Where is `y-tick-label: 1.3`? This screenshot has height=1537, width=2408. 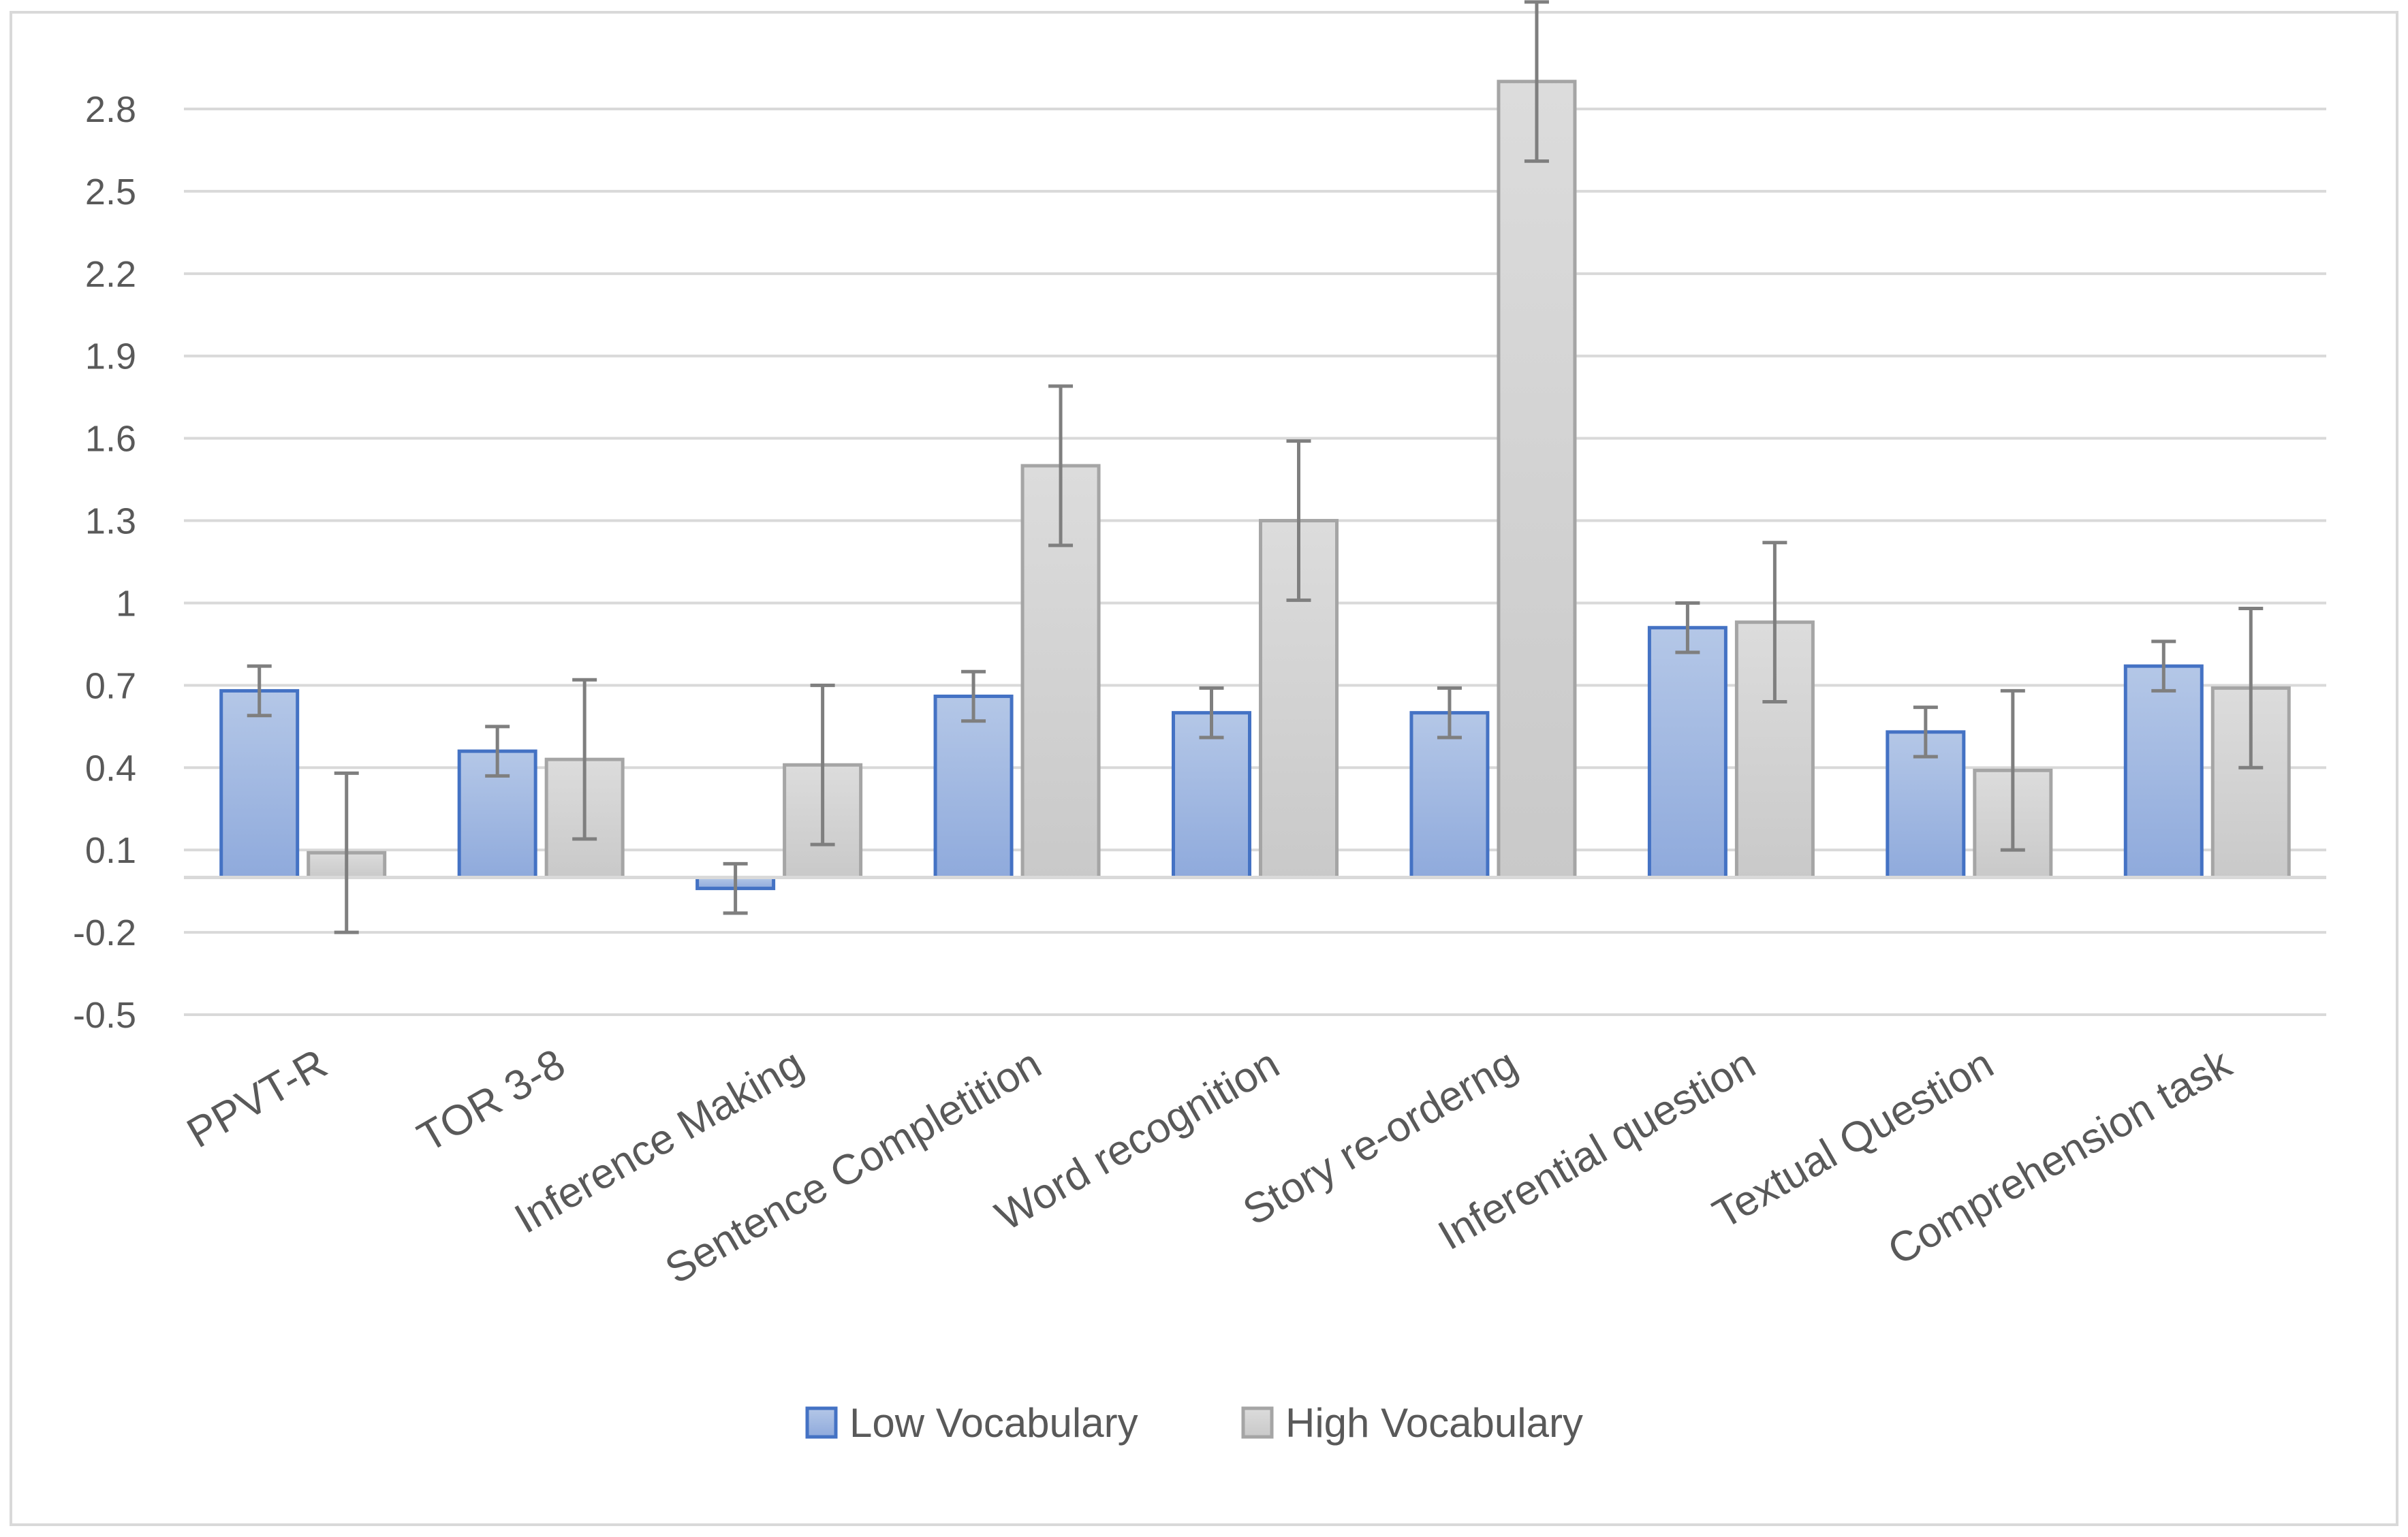 y-tick-label: 1.3 is located at coordinates (110, 521).